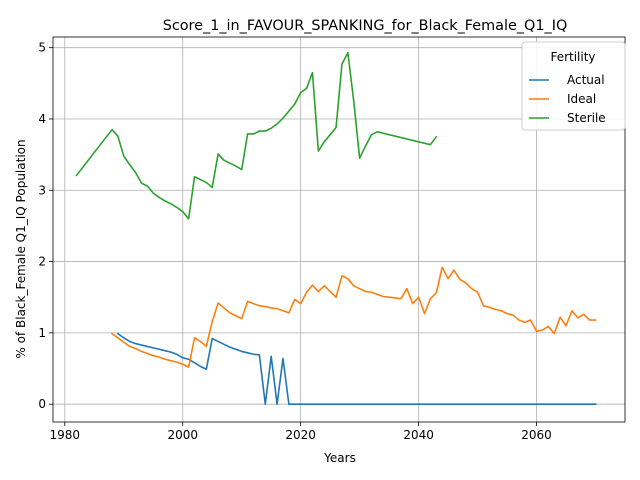 The image size is (640, 480). I want to click on x-axis-label: Years, so click(339, 458).